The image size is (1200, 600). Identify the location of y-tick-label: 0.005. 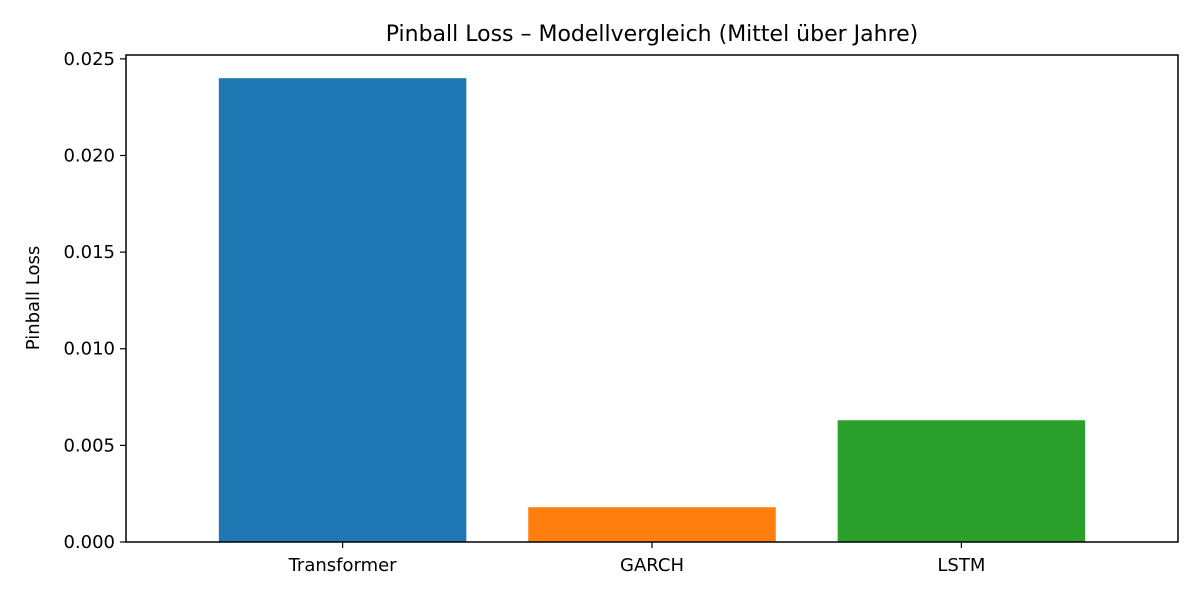
(89, 445).